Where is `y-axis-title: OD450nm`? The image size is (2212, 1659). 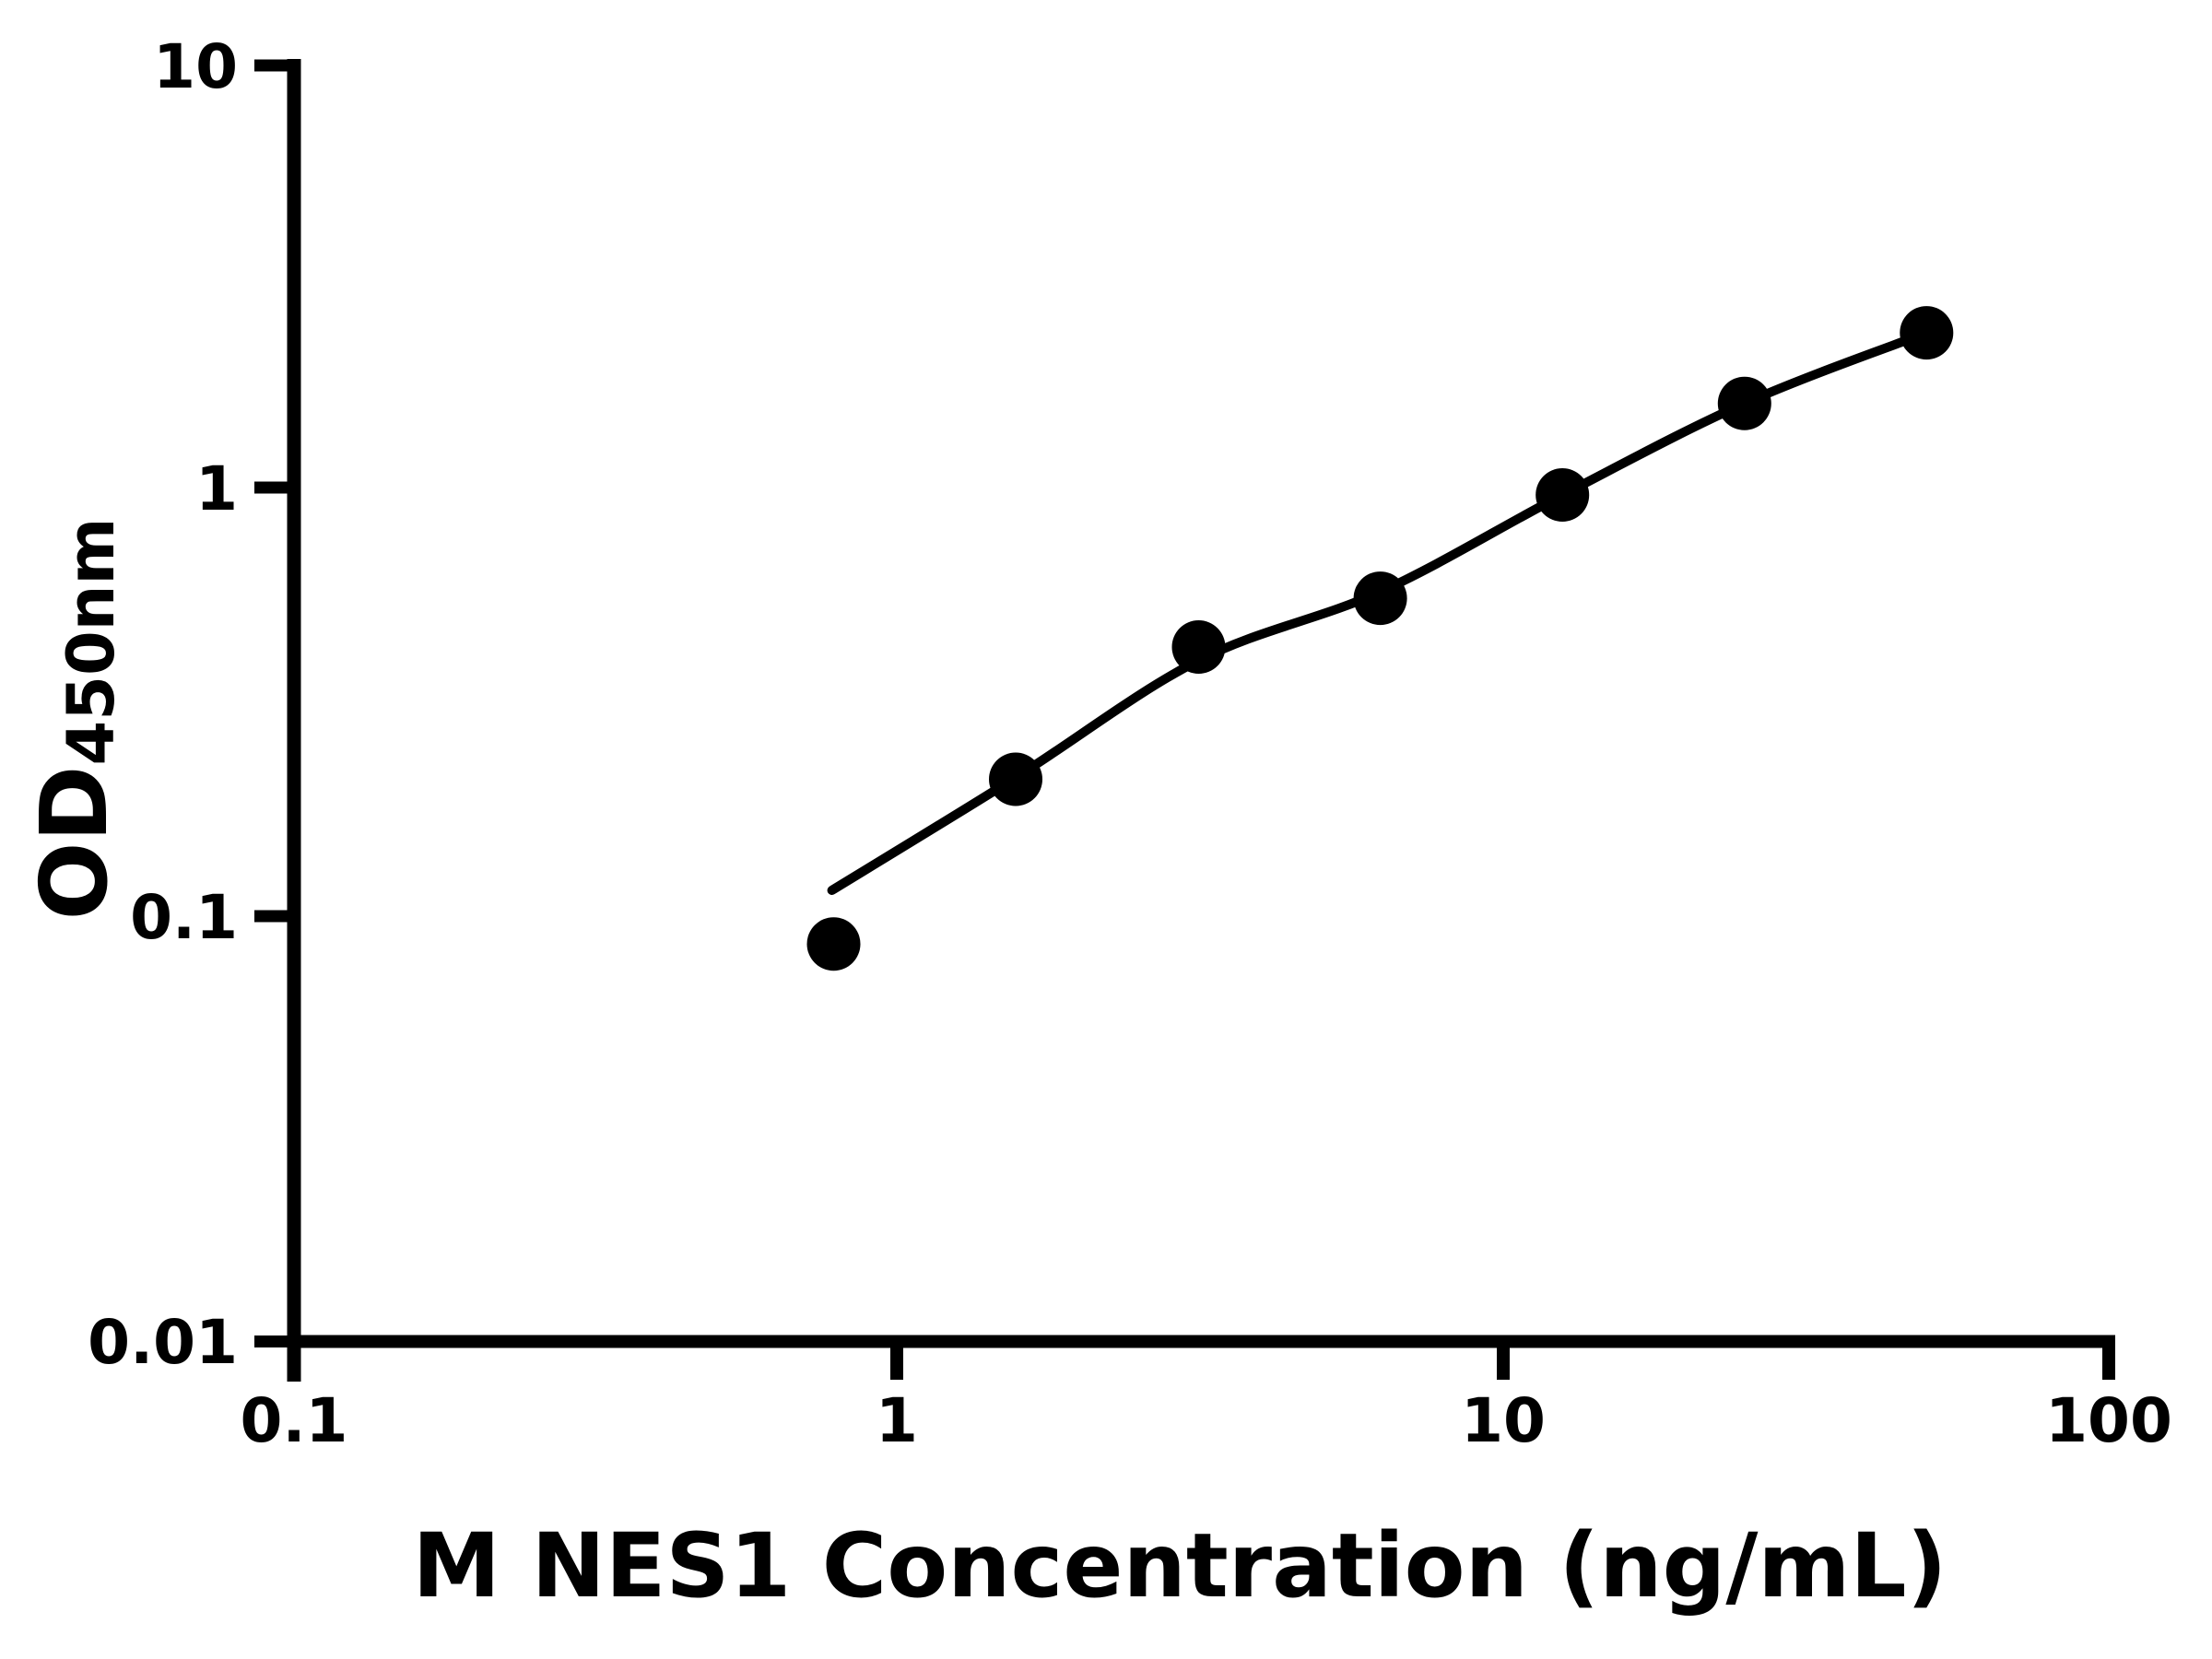 y-axis-title: OD450nm is located at coordinates (74, 719).